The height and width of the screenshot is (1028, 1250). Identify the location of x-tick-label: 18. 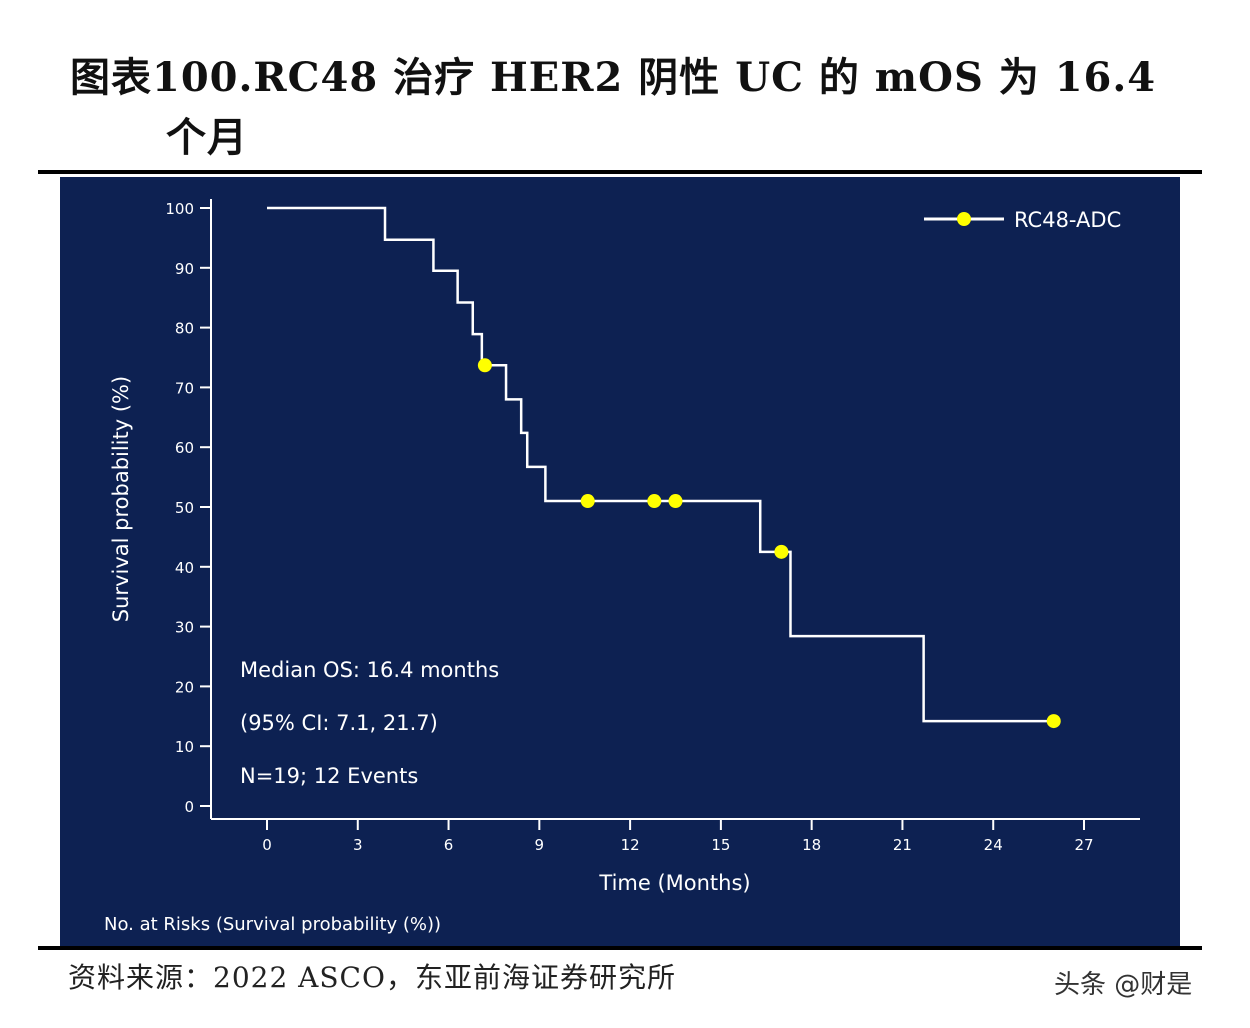
(811, 845).